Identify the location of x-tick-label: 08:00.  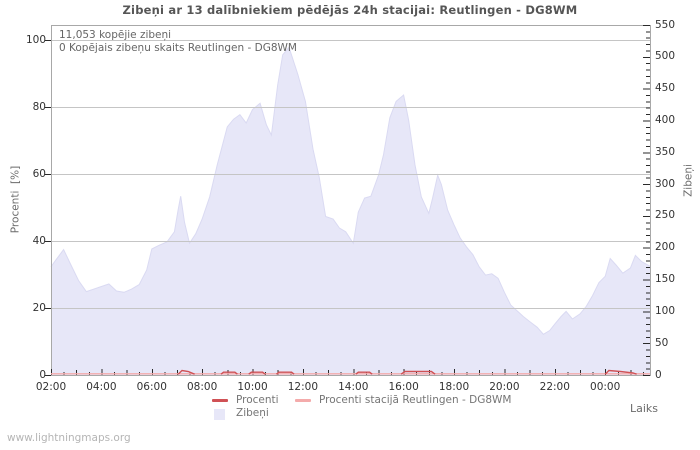
(202, 387).